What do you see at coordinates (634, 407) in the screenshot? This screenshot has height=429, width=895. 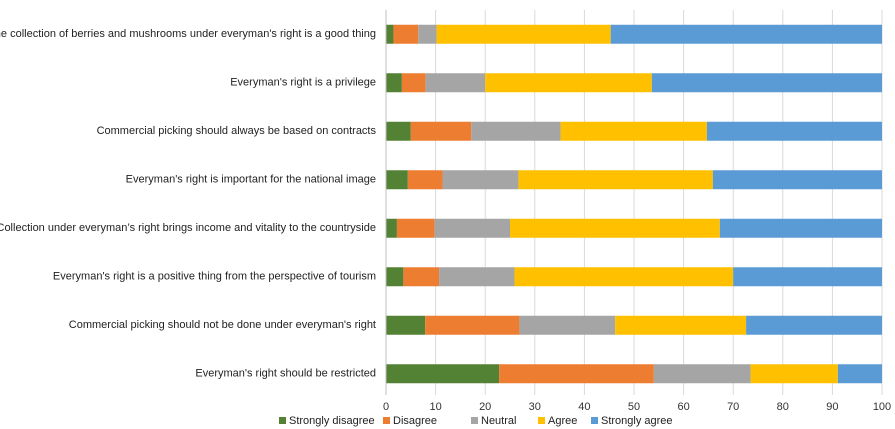 I see `x-tick-label: 50` at bounding box center [634, 407].